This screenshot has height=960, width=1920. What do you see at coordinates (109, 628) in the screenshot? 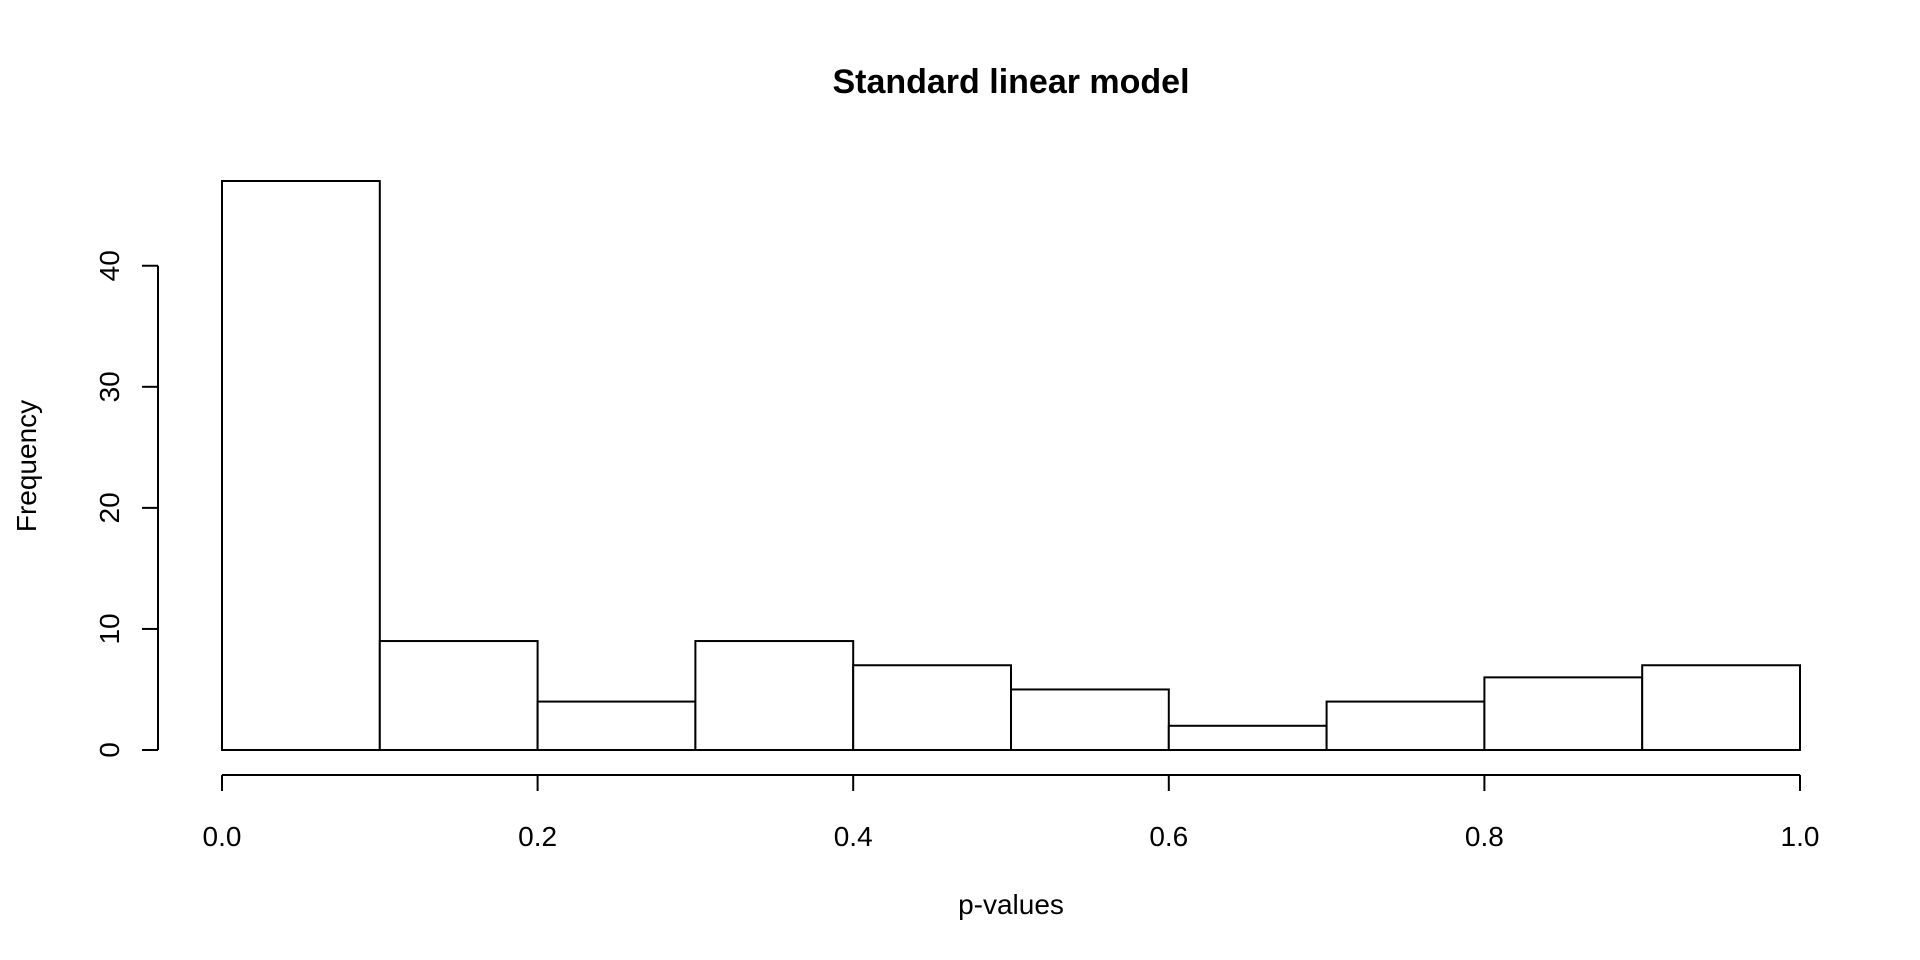
I see `y-tick-label: 10` at bounding box center [109, 628].